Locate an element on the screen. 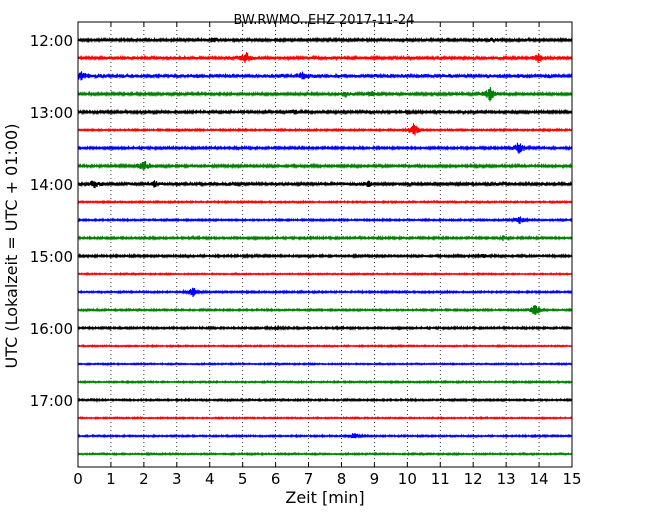 Image resolution: width=650 pixels, height=520 pixels. y-tick-label: 16:00 is located at coordinates (51, 329).